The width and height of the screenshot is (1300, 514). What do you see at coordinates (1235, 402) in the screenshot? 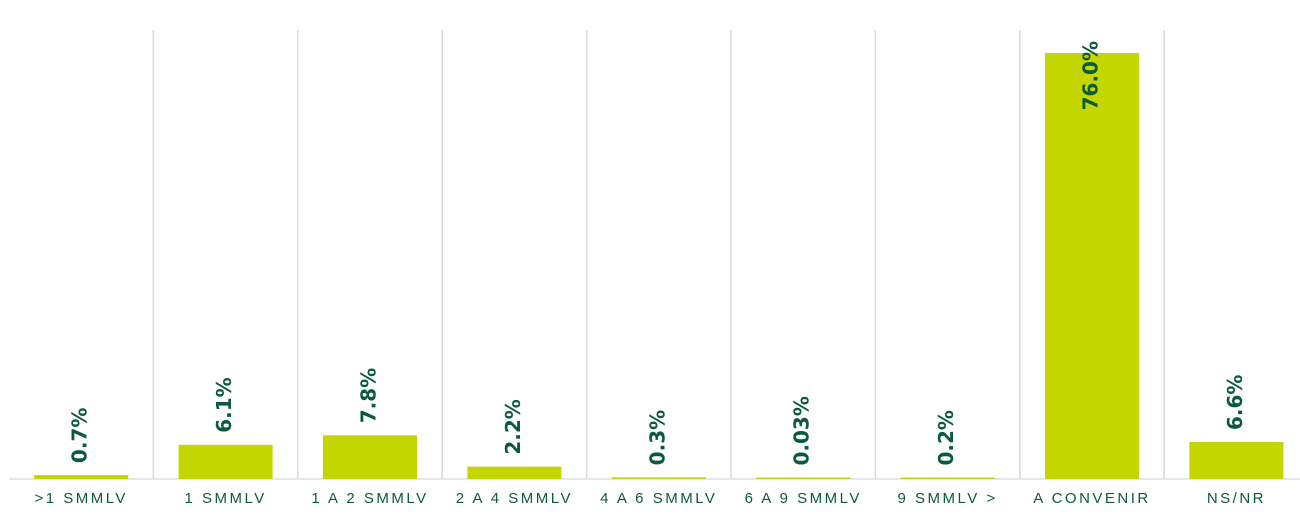
I see `value-label: 6.6%` at bounding box center [1235, 402].